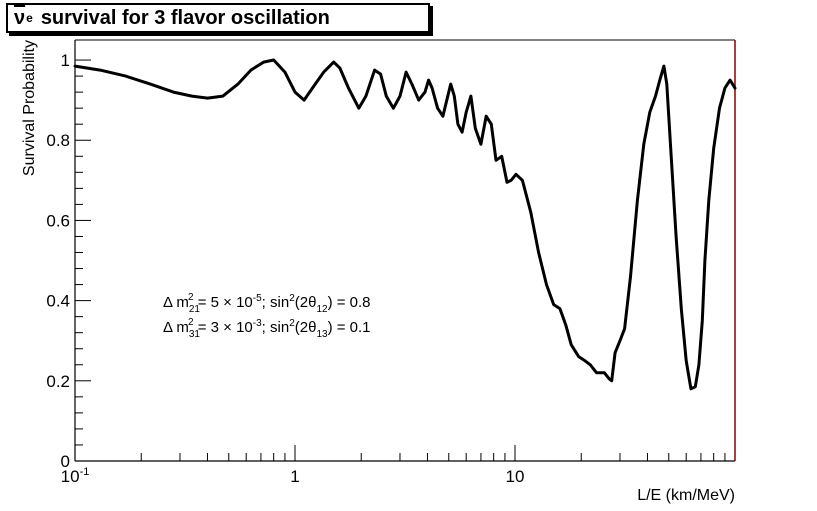 The width and height of the screenshot is (817, 511). Describe the element at coordinates (393, 465) in the screenshot. I see `x-axis-ticks: 10-1 1 10` at that location.